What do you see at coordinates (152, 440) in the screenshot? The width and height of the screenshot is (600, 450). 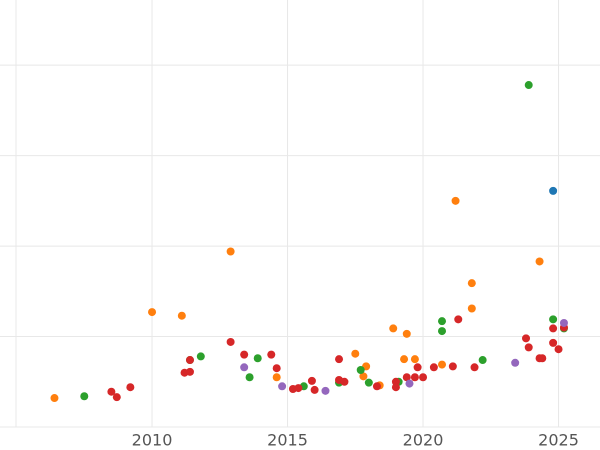 I see `x-tick-label: 2010` at bounding box center [152, 440].